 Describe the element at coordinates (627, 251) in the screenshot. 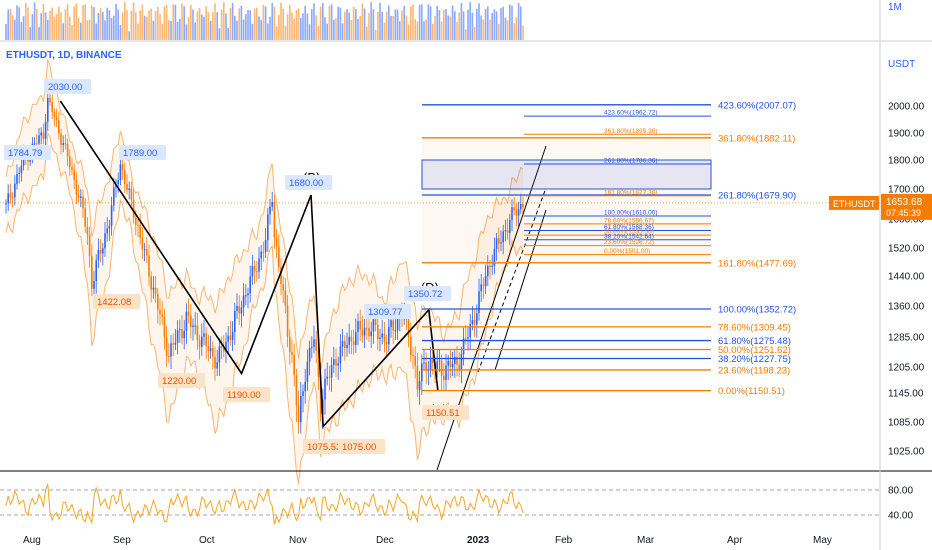

I see `minor-fib-label: 0.00%(1501.00)` at that location.